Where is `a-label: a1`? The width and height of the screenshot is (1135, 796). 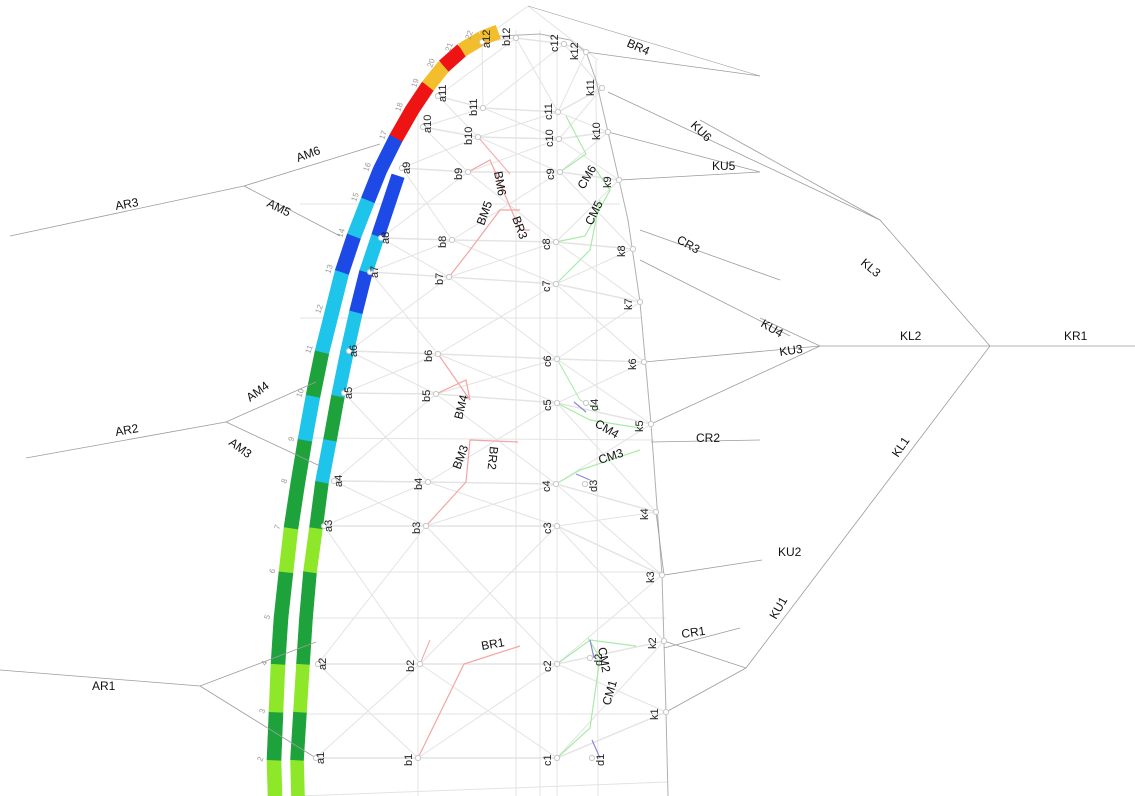
a-label: a1 is located at coordinates (321, 758).